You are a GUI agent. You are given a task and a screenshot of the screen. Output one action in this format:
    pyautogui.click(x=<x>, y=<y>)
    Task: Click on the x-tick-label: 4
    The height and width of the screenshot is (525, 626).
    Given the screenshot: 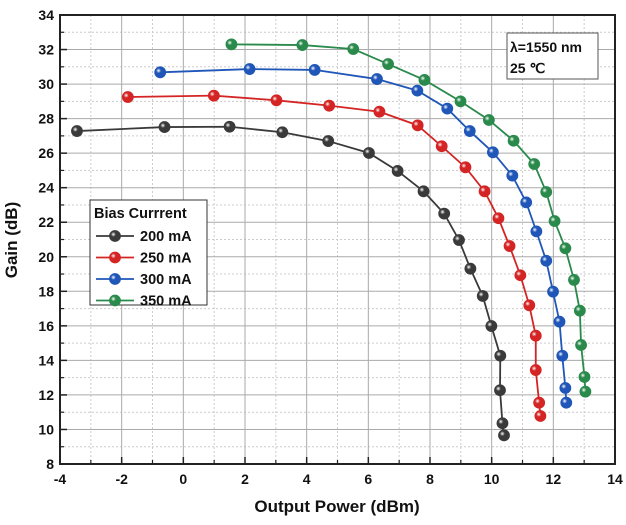 What is the action you would take?
    pyautogui.click(x=307, y=479)
    